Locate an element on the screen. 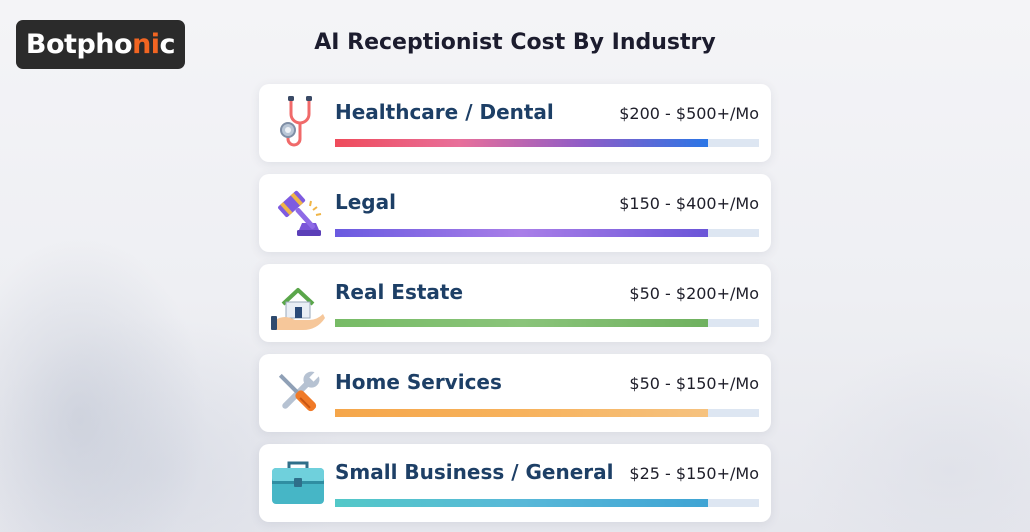 The width and height of the screenshot is (1030, 532). industry-card-healthcare: Healthcare / Dental $200 - $500+/Mo is located at coordinates (515, 123).